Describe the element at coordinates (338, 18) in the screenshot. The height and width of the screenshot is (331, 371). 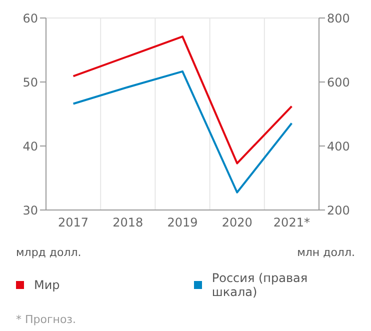
I see `y2-tick-label: 800` at that location.